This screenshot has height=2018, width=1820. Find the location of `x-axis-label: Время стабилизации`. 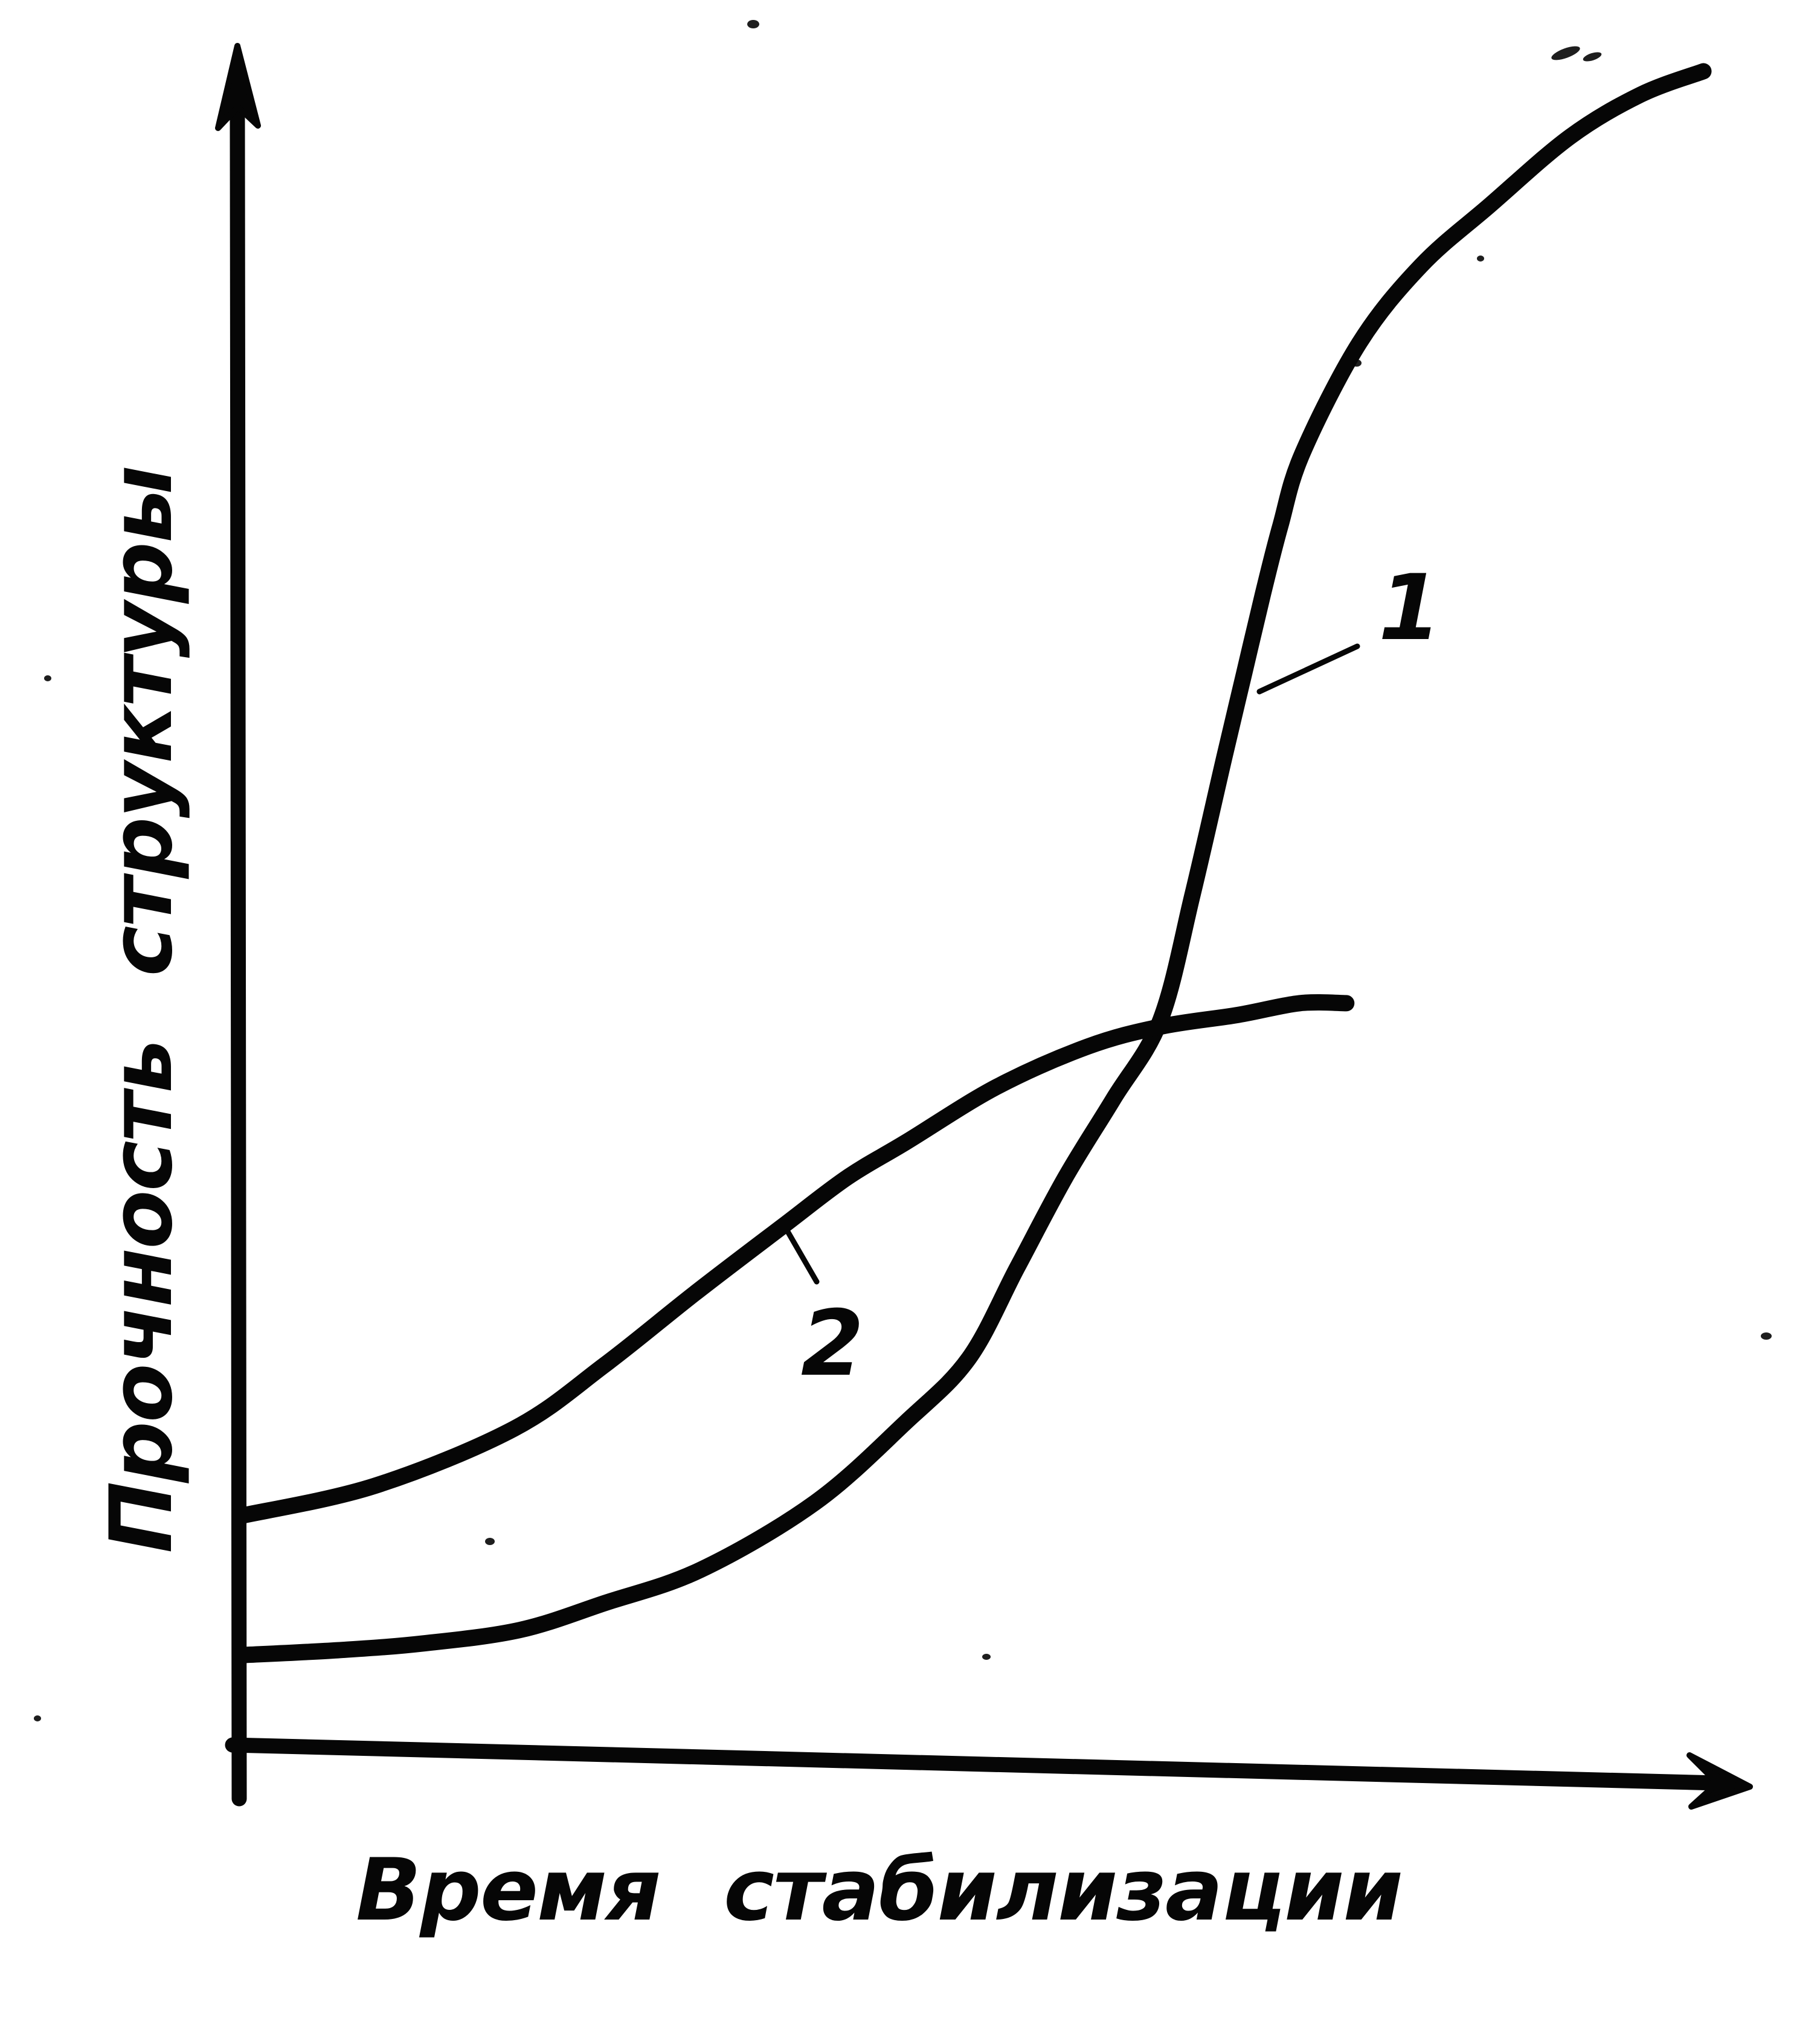

x-axis-label: Время стабилизации is located at coordinates (879, 1890).